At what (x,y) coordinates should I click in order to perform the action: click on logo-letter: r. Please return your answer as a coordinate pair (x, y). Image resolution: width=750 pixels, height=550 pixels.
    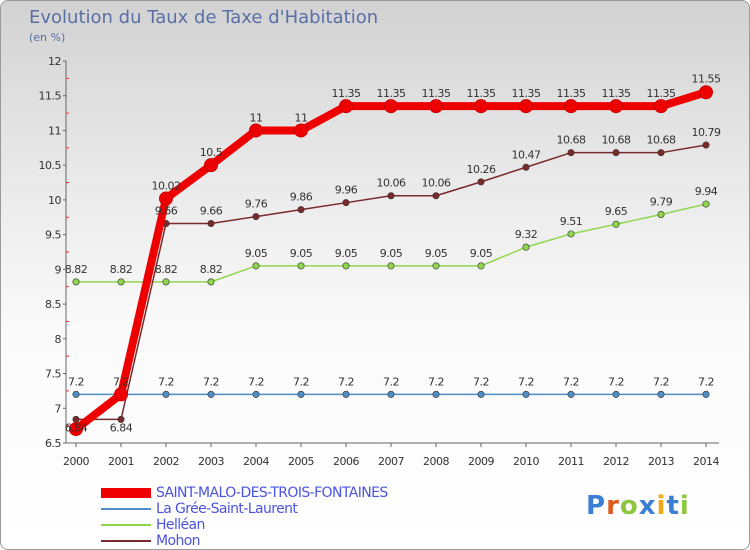
    Looking at the image, I should click on (613, 506).